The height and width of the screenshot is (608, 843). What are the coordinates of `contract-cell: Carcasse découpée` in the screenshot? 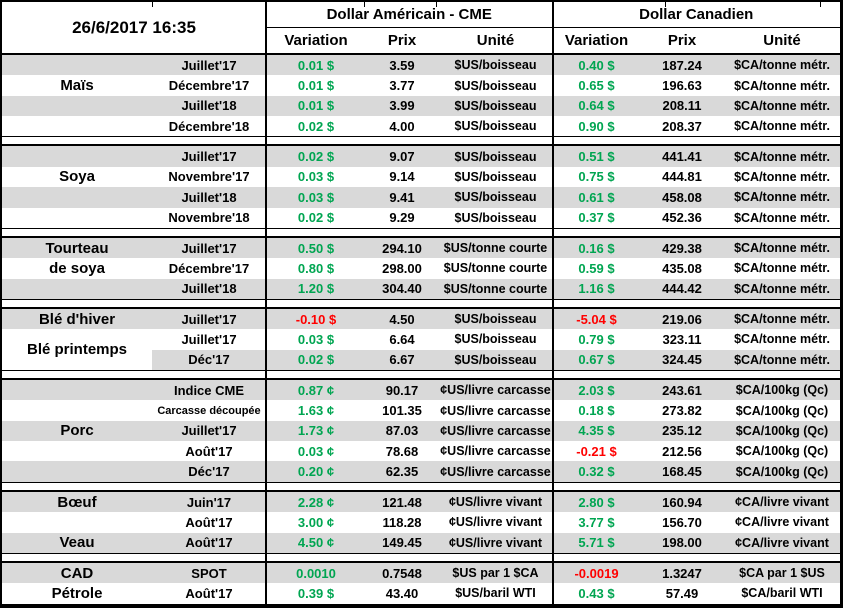 It's located at (209, 410).